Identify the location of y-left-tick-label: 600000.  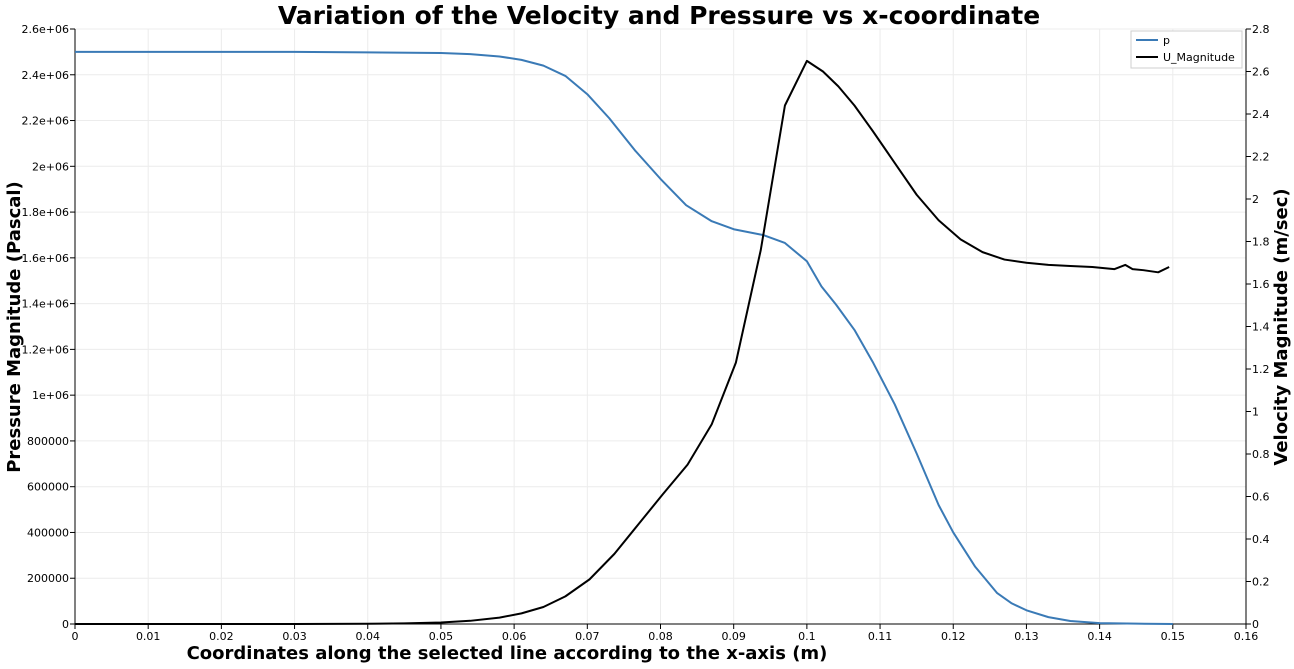
(48, 487).